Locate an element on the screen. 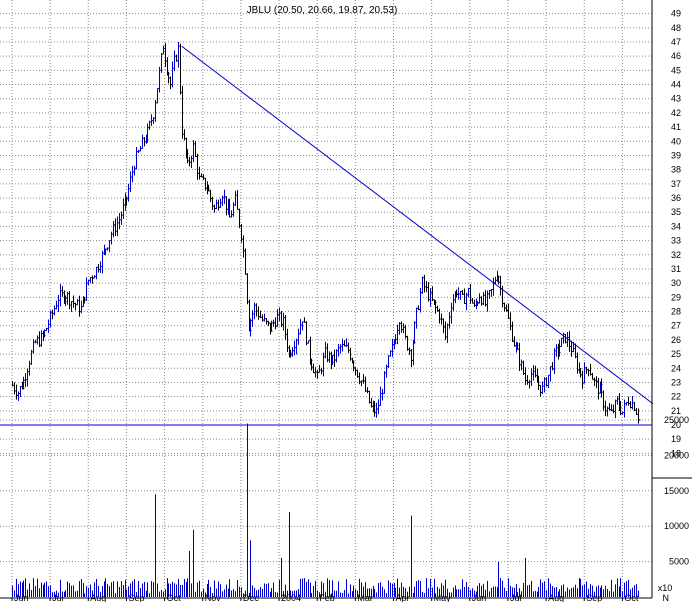  price-tick-label: 27 is located at coordinates (676, 326).